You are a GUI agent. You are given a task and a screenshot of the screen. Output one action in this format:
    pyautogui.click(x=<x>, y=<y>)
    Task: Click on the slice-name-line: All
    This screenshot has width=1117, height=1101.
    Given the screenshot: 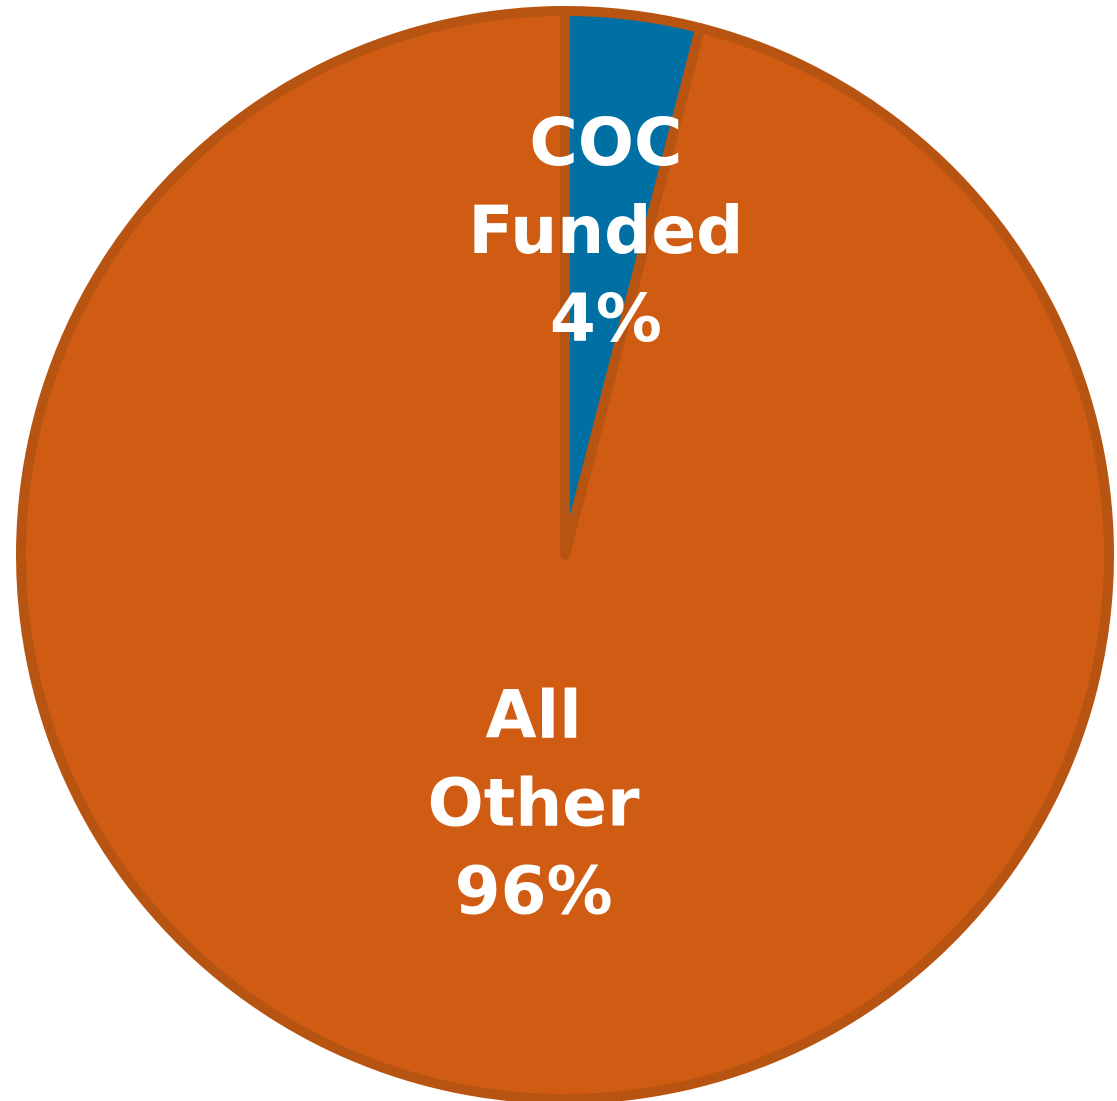 What is the action you would take?
    pyautogui.click(x=533, y=714)
    